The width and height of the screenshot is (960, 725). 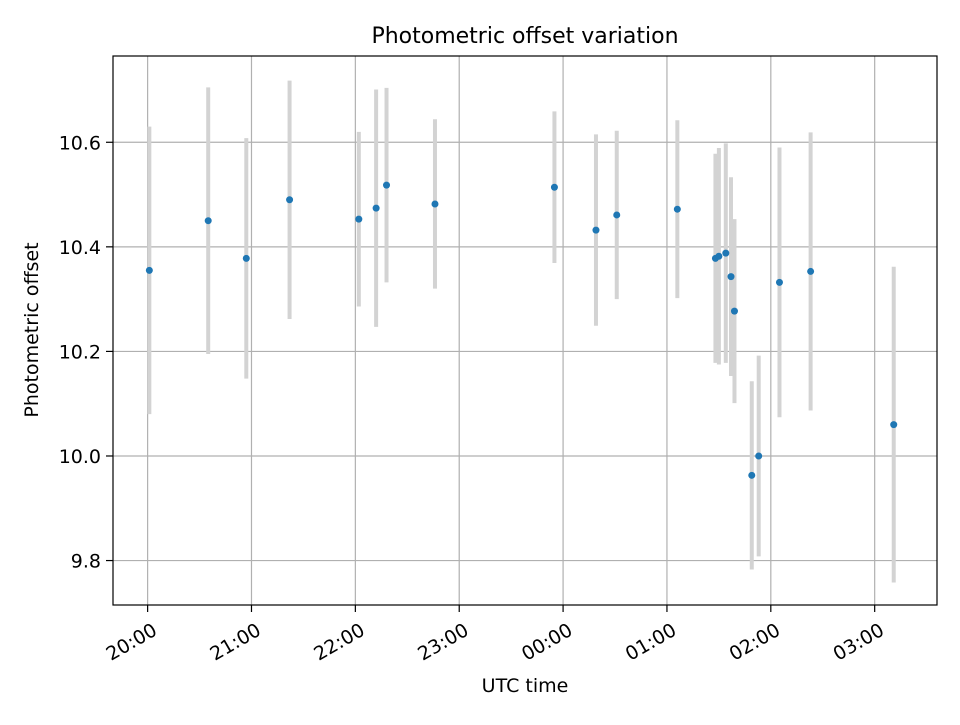 What do you see at coordinates (80, 248) in the screenshot?
I see `y-tick-label: 10.4` at bounding box center [80, 248].